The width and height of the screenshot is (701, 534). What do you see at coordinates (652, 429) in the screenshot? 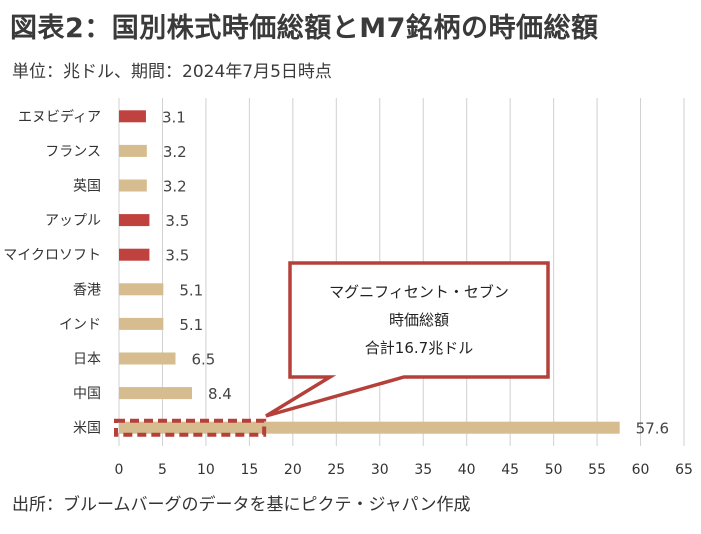
I see `value-label: 57.6` at bounding box center [652, 429].